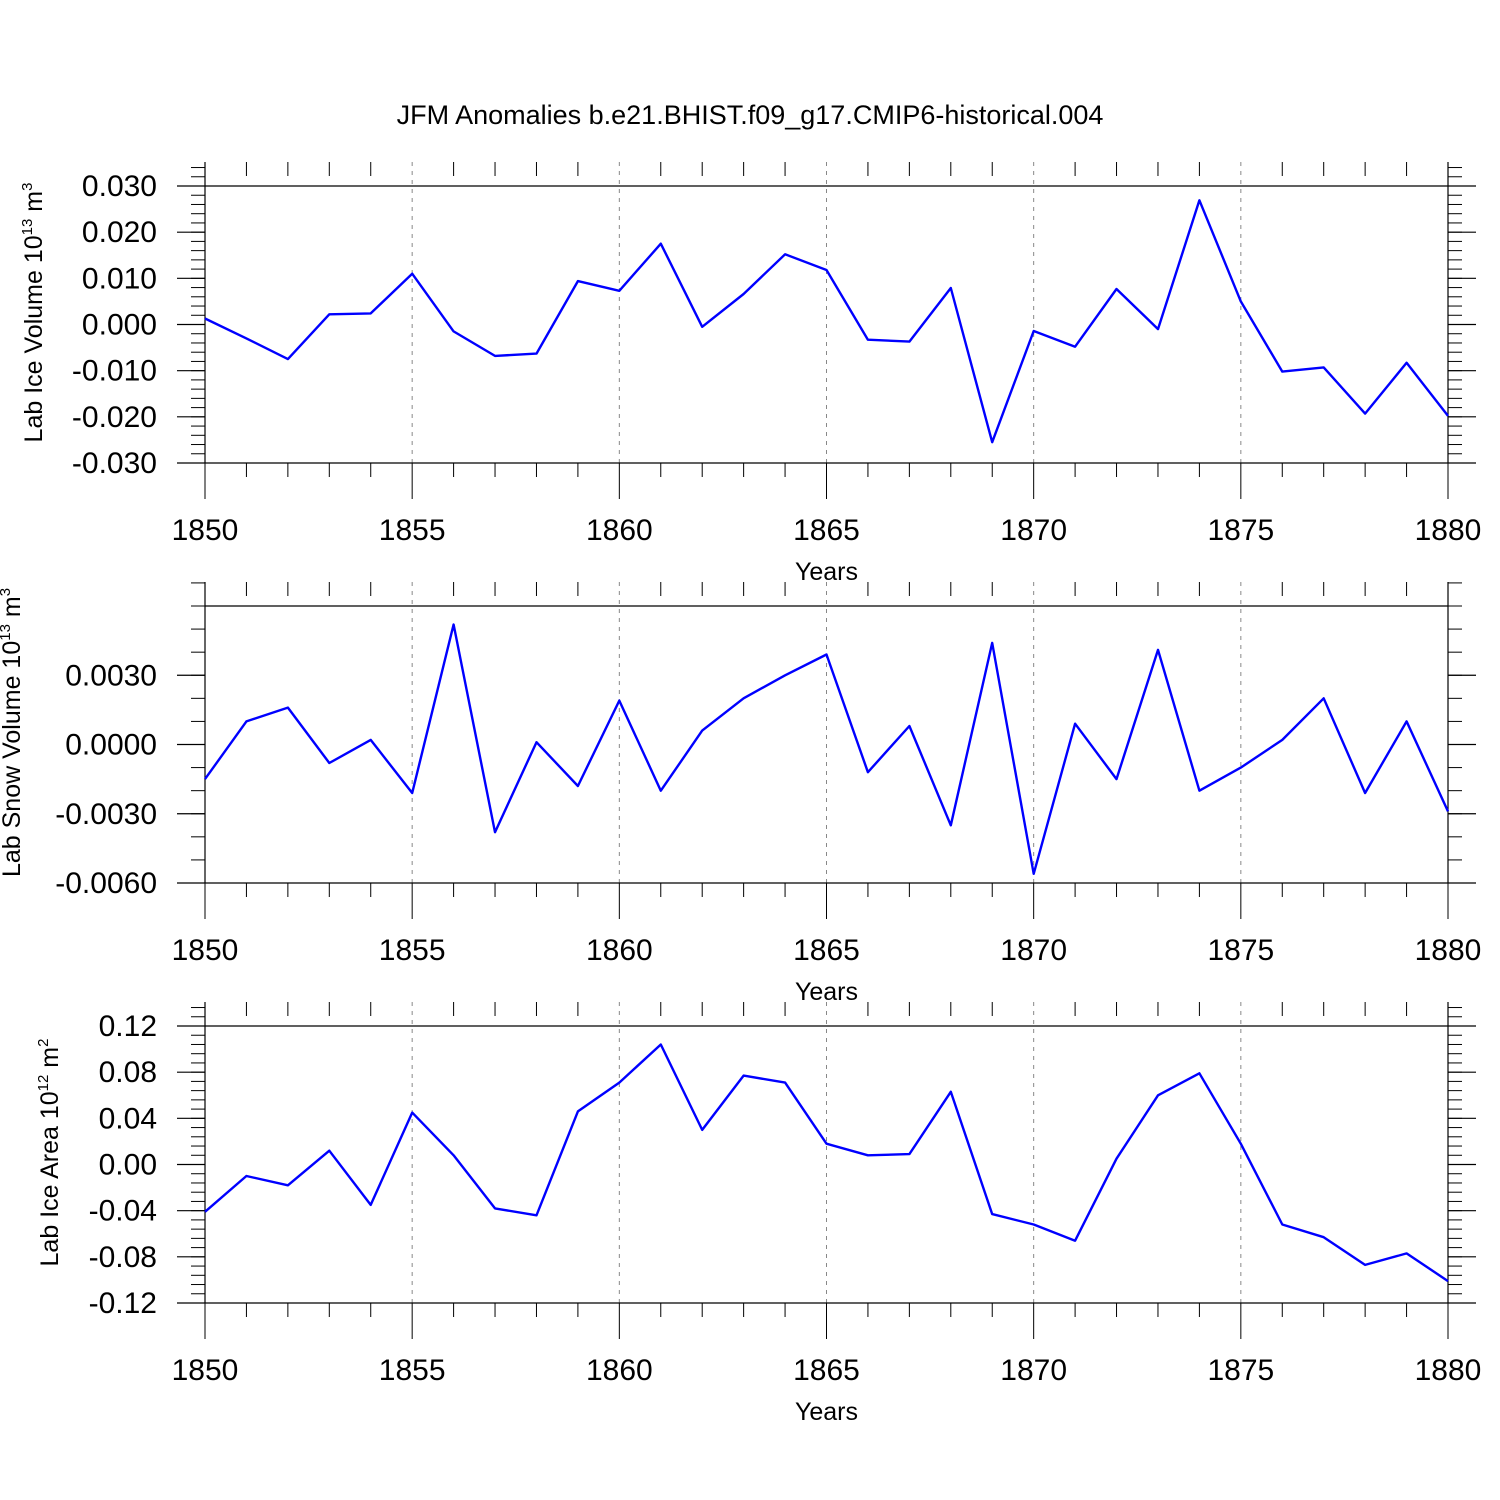  Describe the element at coordinates (119, 325) in the screenshot. I see `y-tick-label: 0.000` at that location.